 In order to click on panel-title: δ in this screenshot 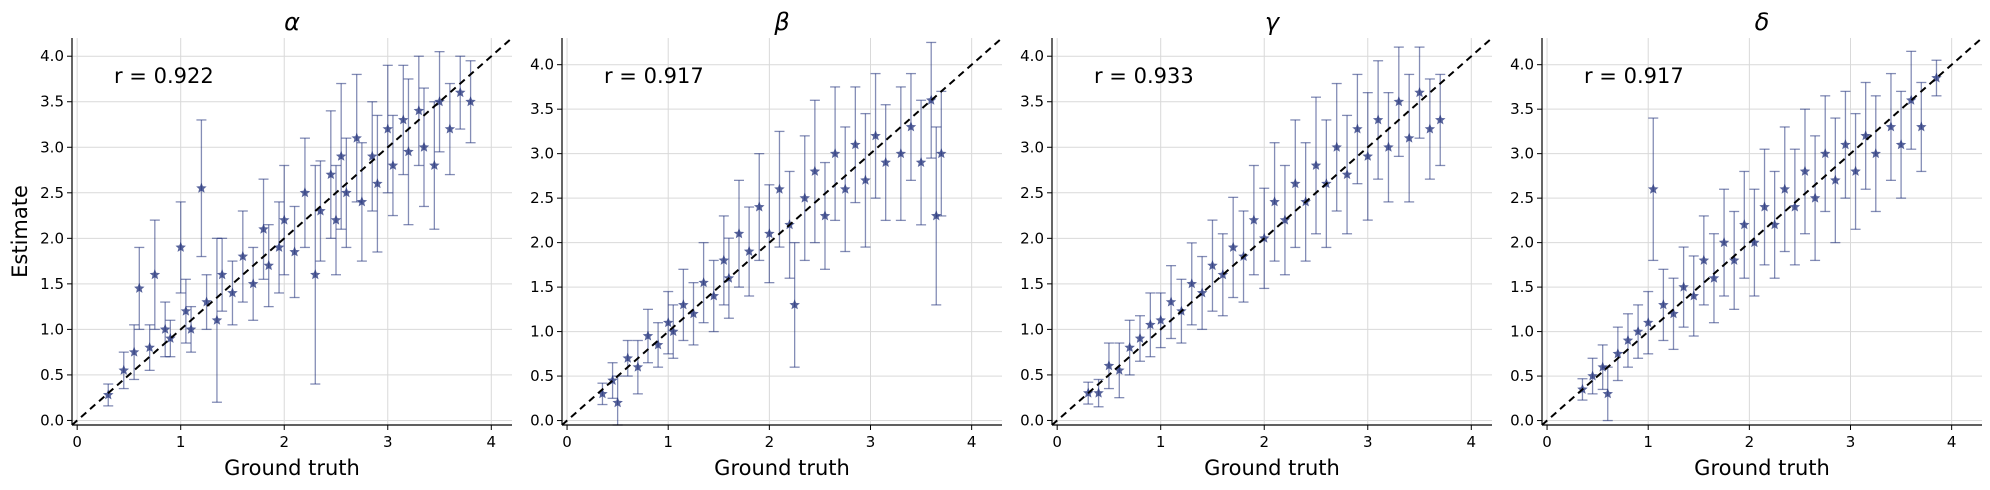, I will do `click(1762, 22)`.